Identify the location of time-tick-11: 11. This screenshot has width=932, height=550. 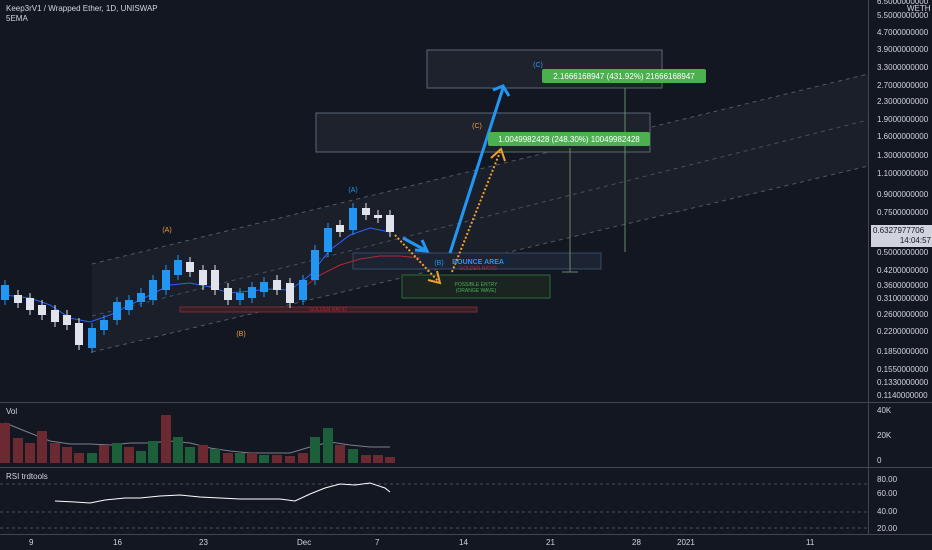
(810, 542).